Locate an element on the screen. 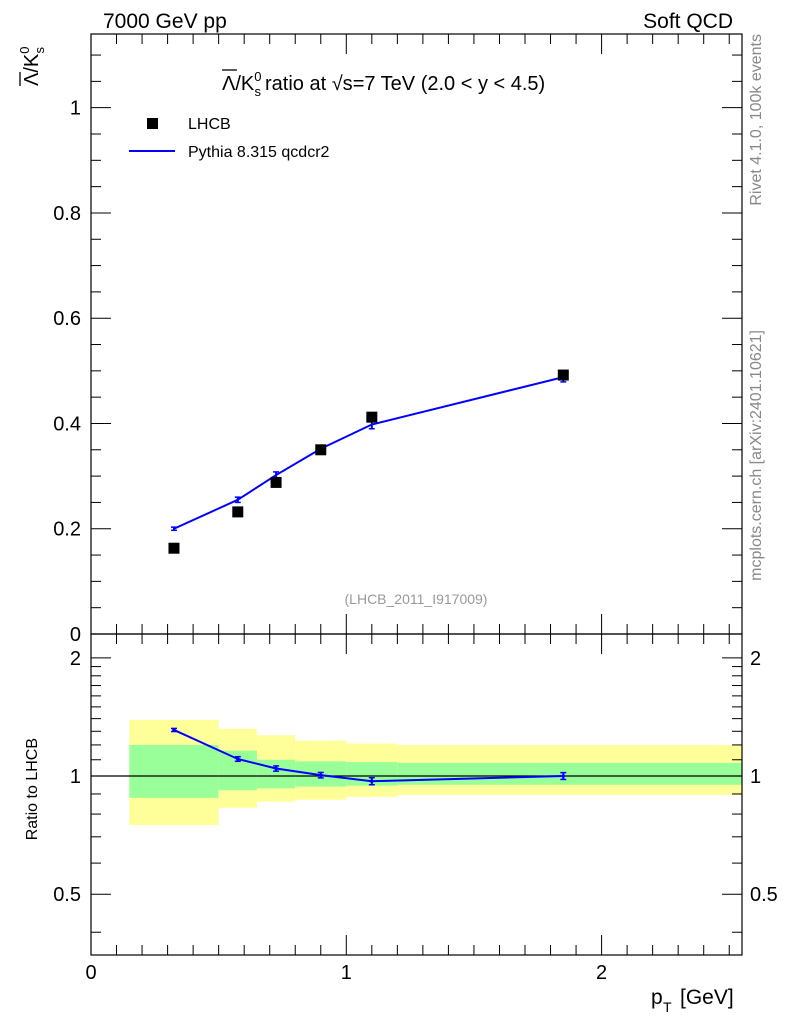 The image size is (786, 1024). title-lambda-bar: Λ is located at coordinates (229, 84).